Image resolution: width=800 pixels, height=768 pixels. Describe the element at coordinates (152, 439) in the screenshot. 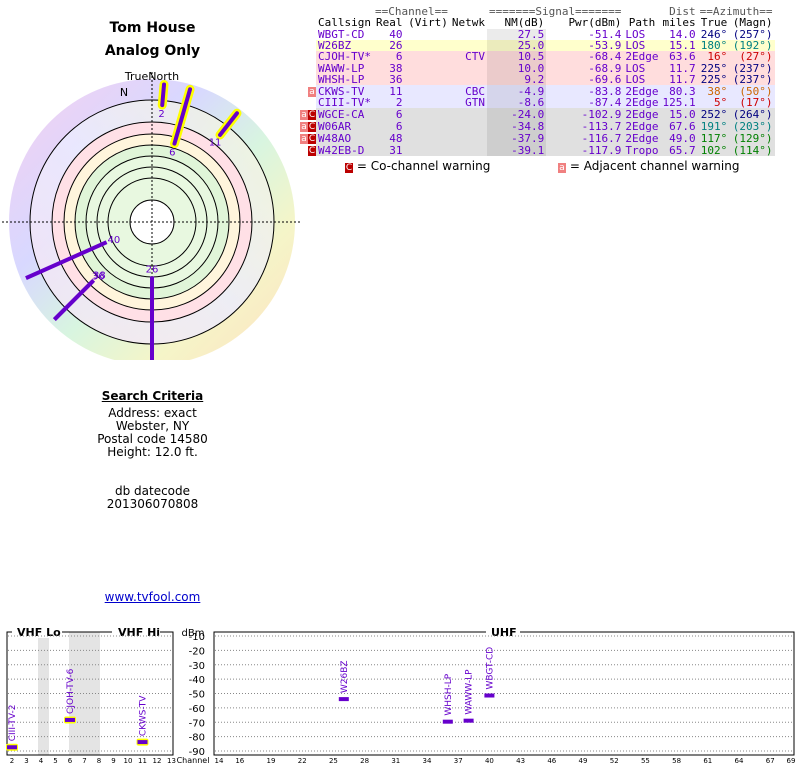

I see `criteria-postal: Postal code 14580` at that location.